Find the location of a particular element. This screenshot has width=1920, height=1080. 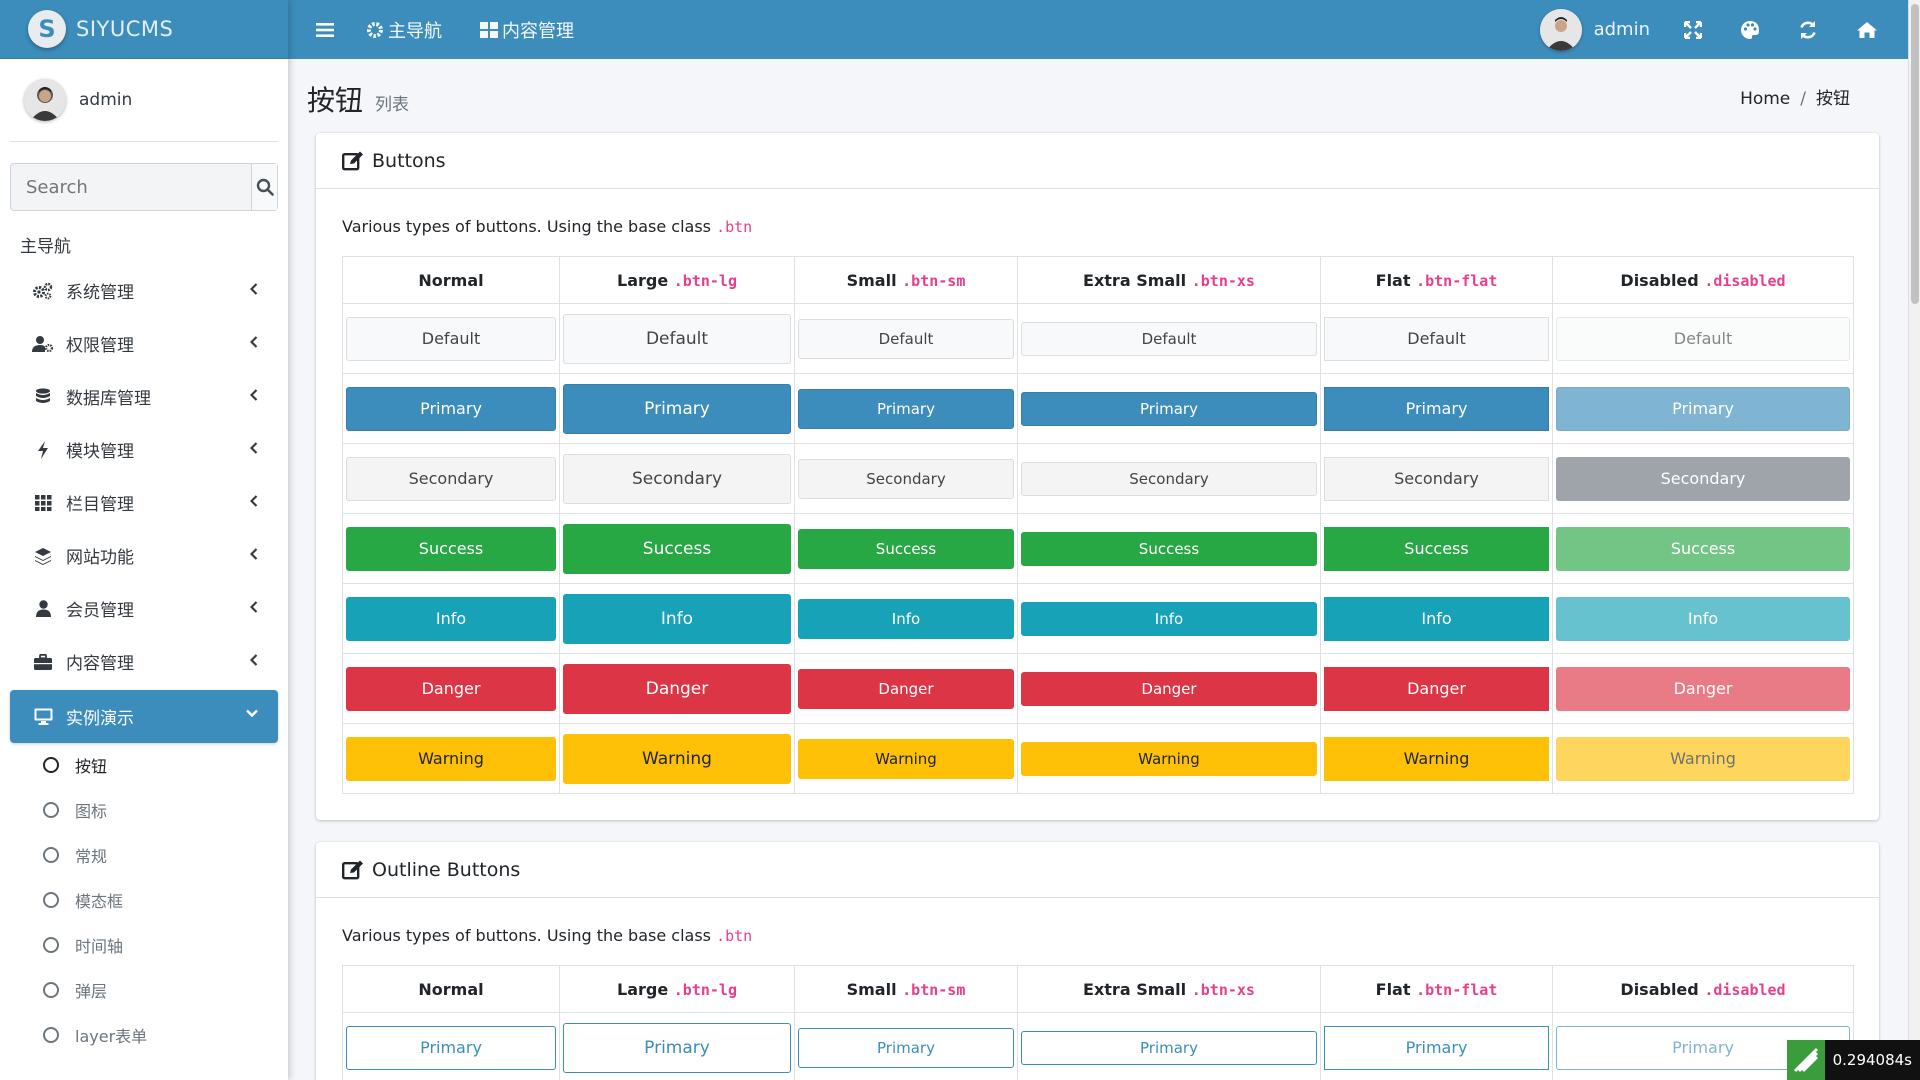

fullscreen-icon is located at coordinates (1693, 29).